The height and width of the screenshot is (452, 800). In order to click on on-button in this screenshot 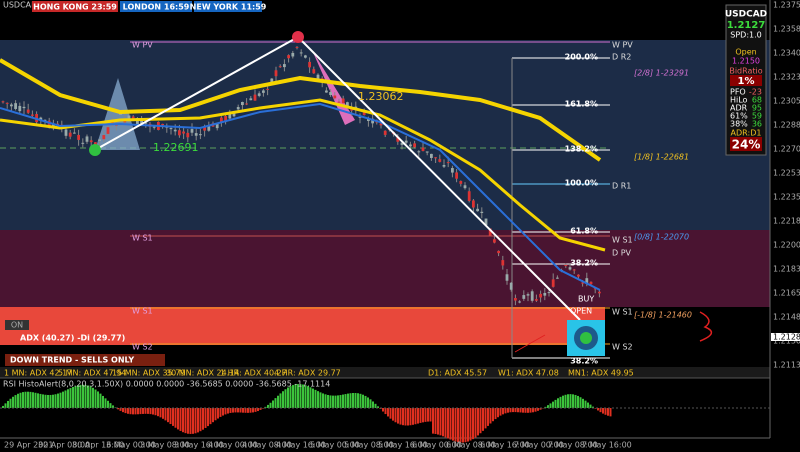, I will do `click(17, 325)`.